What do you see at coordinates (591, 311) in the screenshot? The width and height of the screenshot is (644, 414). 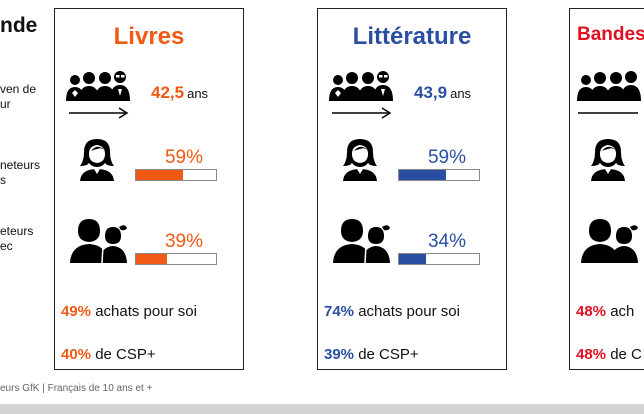 I see `self-purchase-pct: 48%` at bounding box center [591, 311].